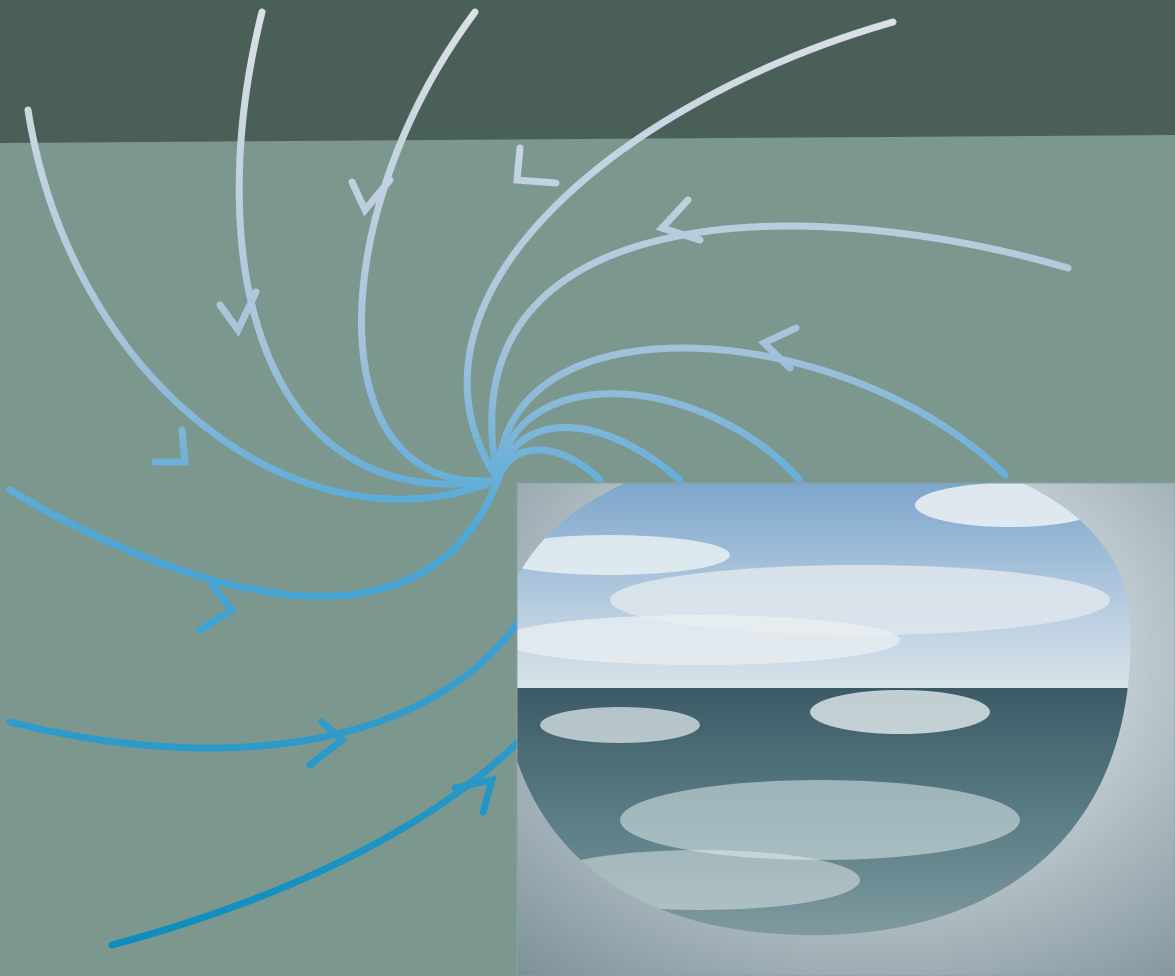  I want to click on foam, so click(820, 820).